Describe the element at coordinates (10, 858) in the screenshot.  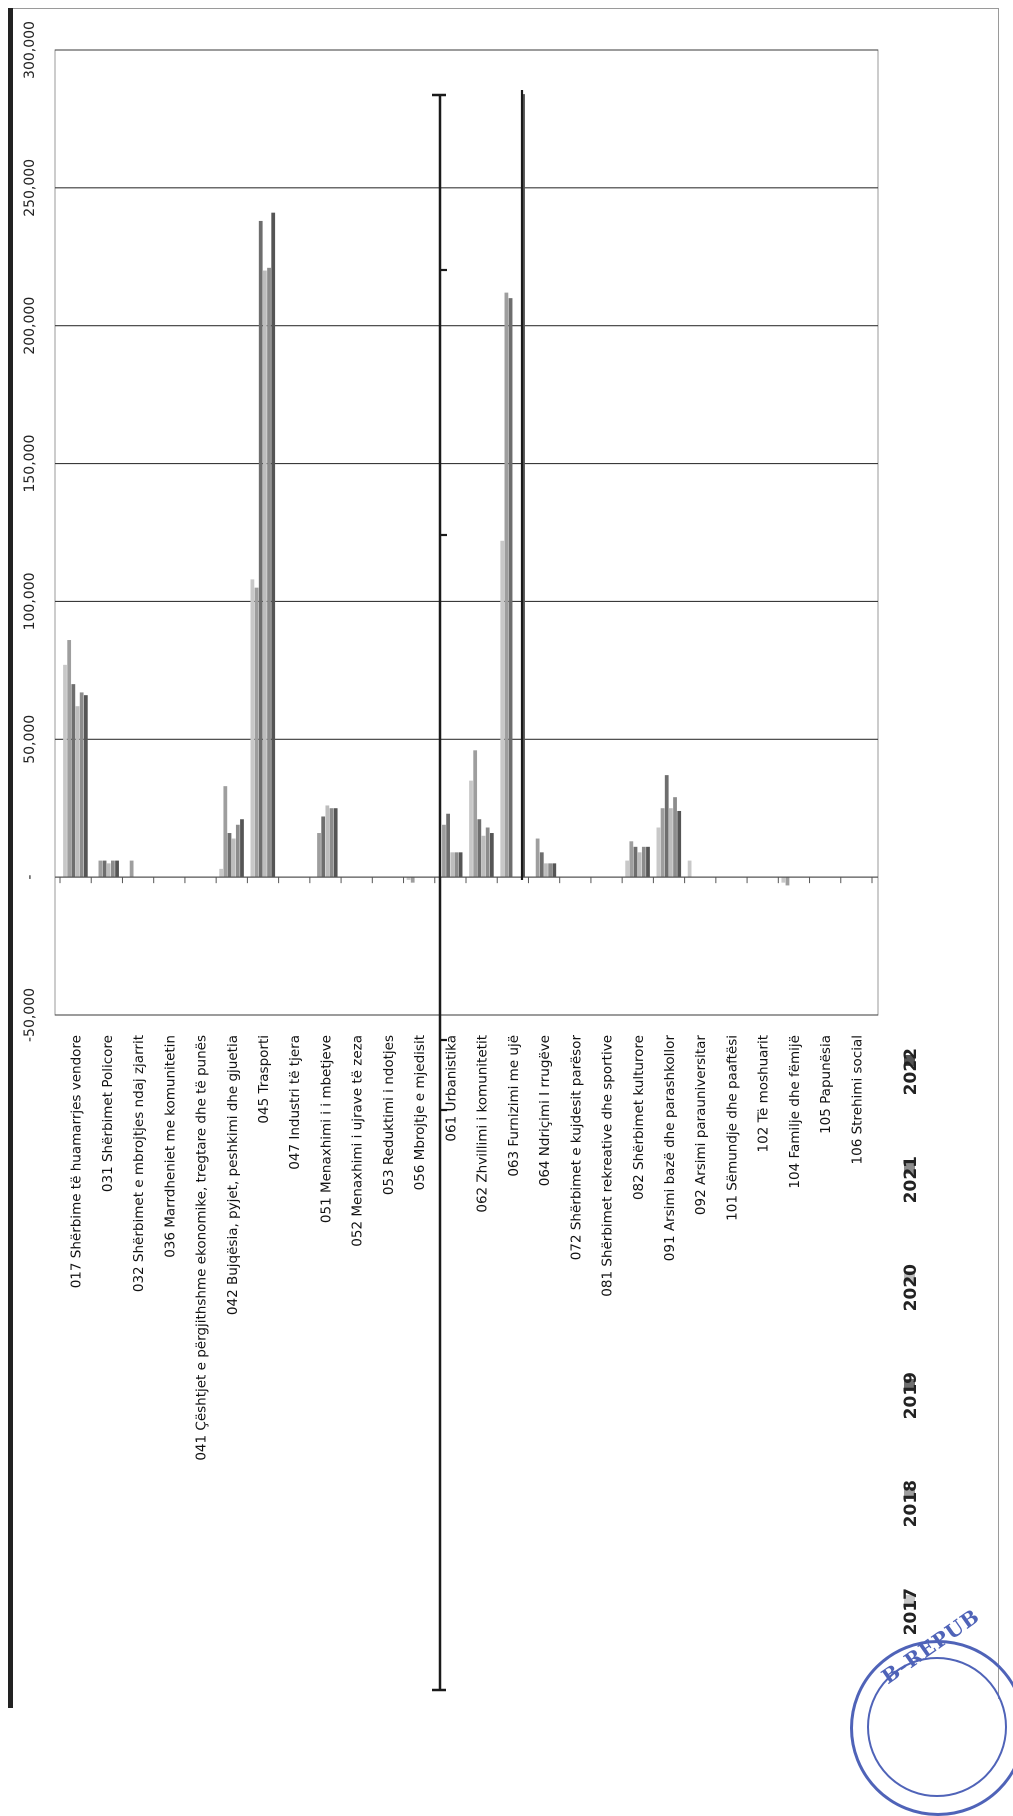
I see `page-frame-left-edge` at that location.